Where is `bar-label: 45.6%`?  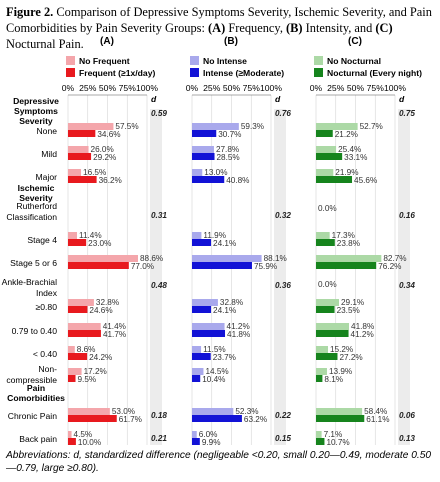 bar-label: 45.6% is located at coordinates (365, 180).